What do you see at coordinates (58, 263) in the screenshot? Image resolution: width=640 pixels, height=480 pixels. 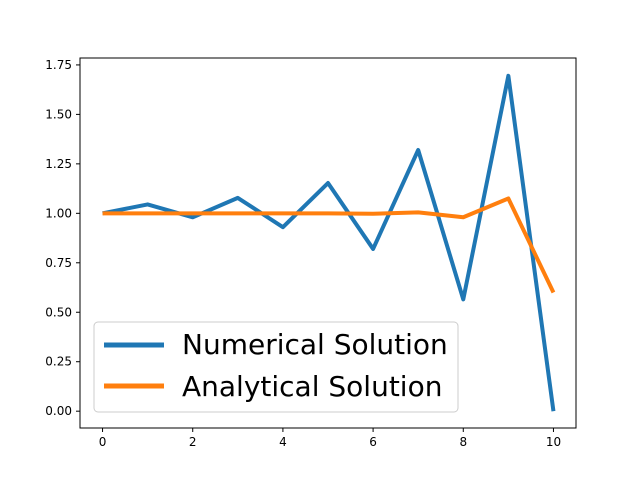 I see `y-tick-label: 0.75` at bounding box center [58, 263].